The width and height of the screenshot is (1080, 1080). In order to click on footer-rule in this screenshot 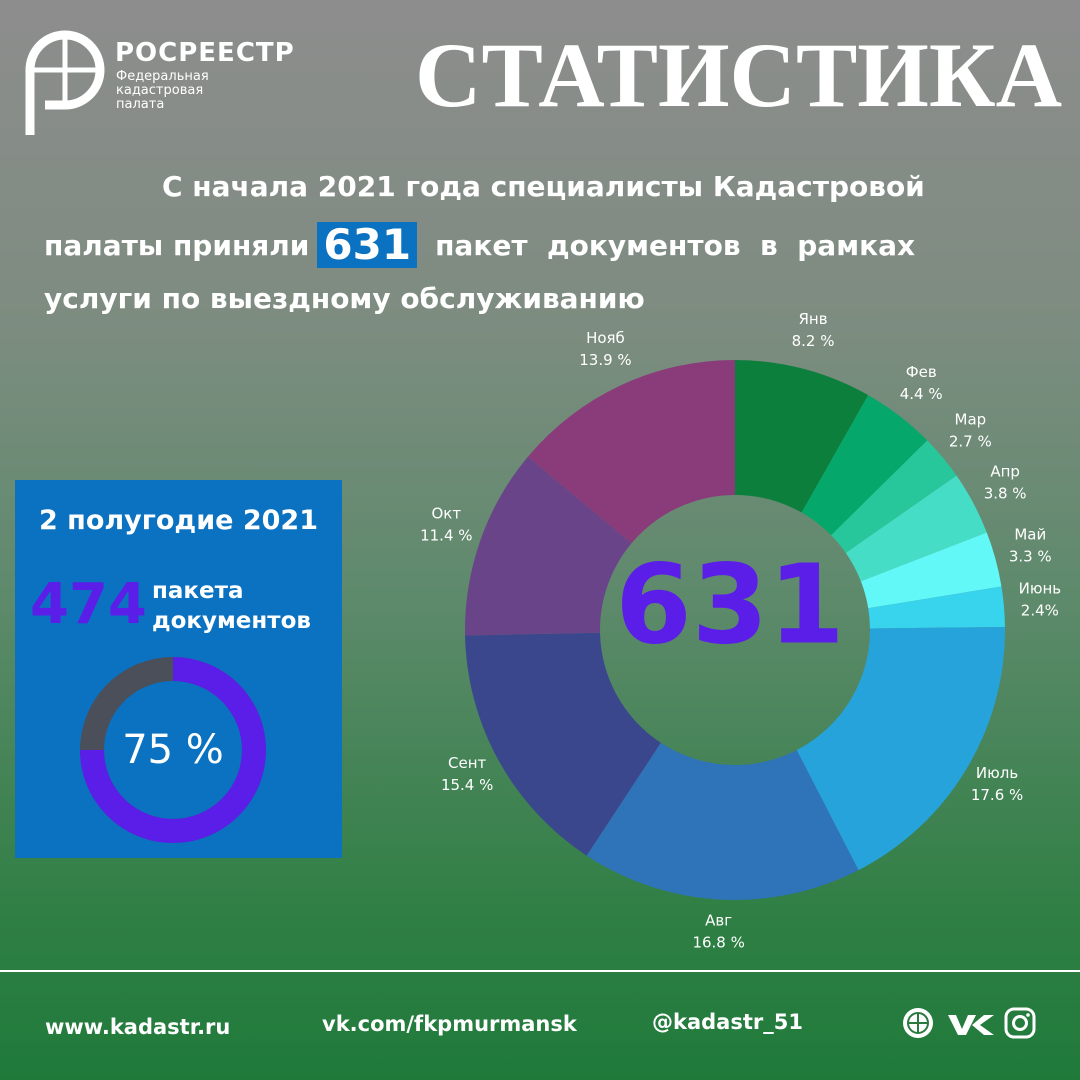, I will do `click(540, 971)`.